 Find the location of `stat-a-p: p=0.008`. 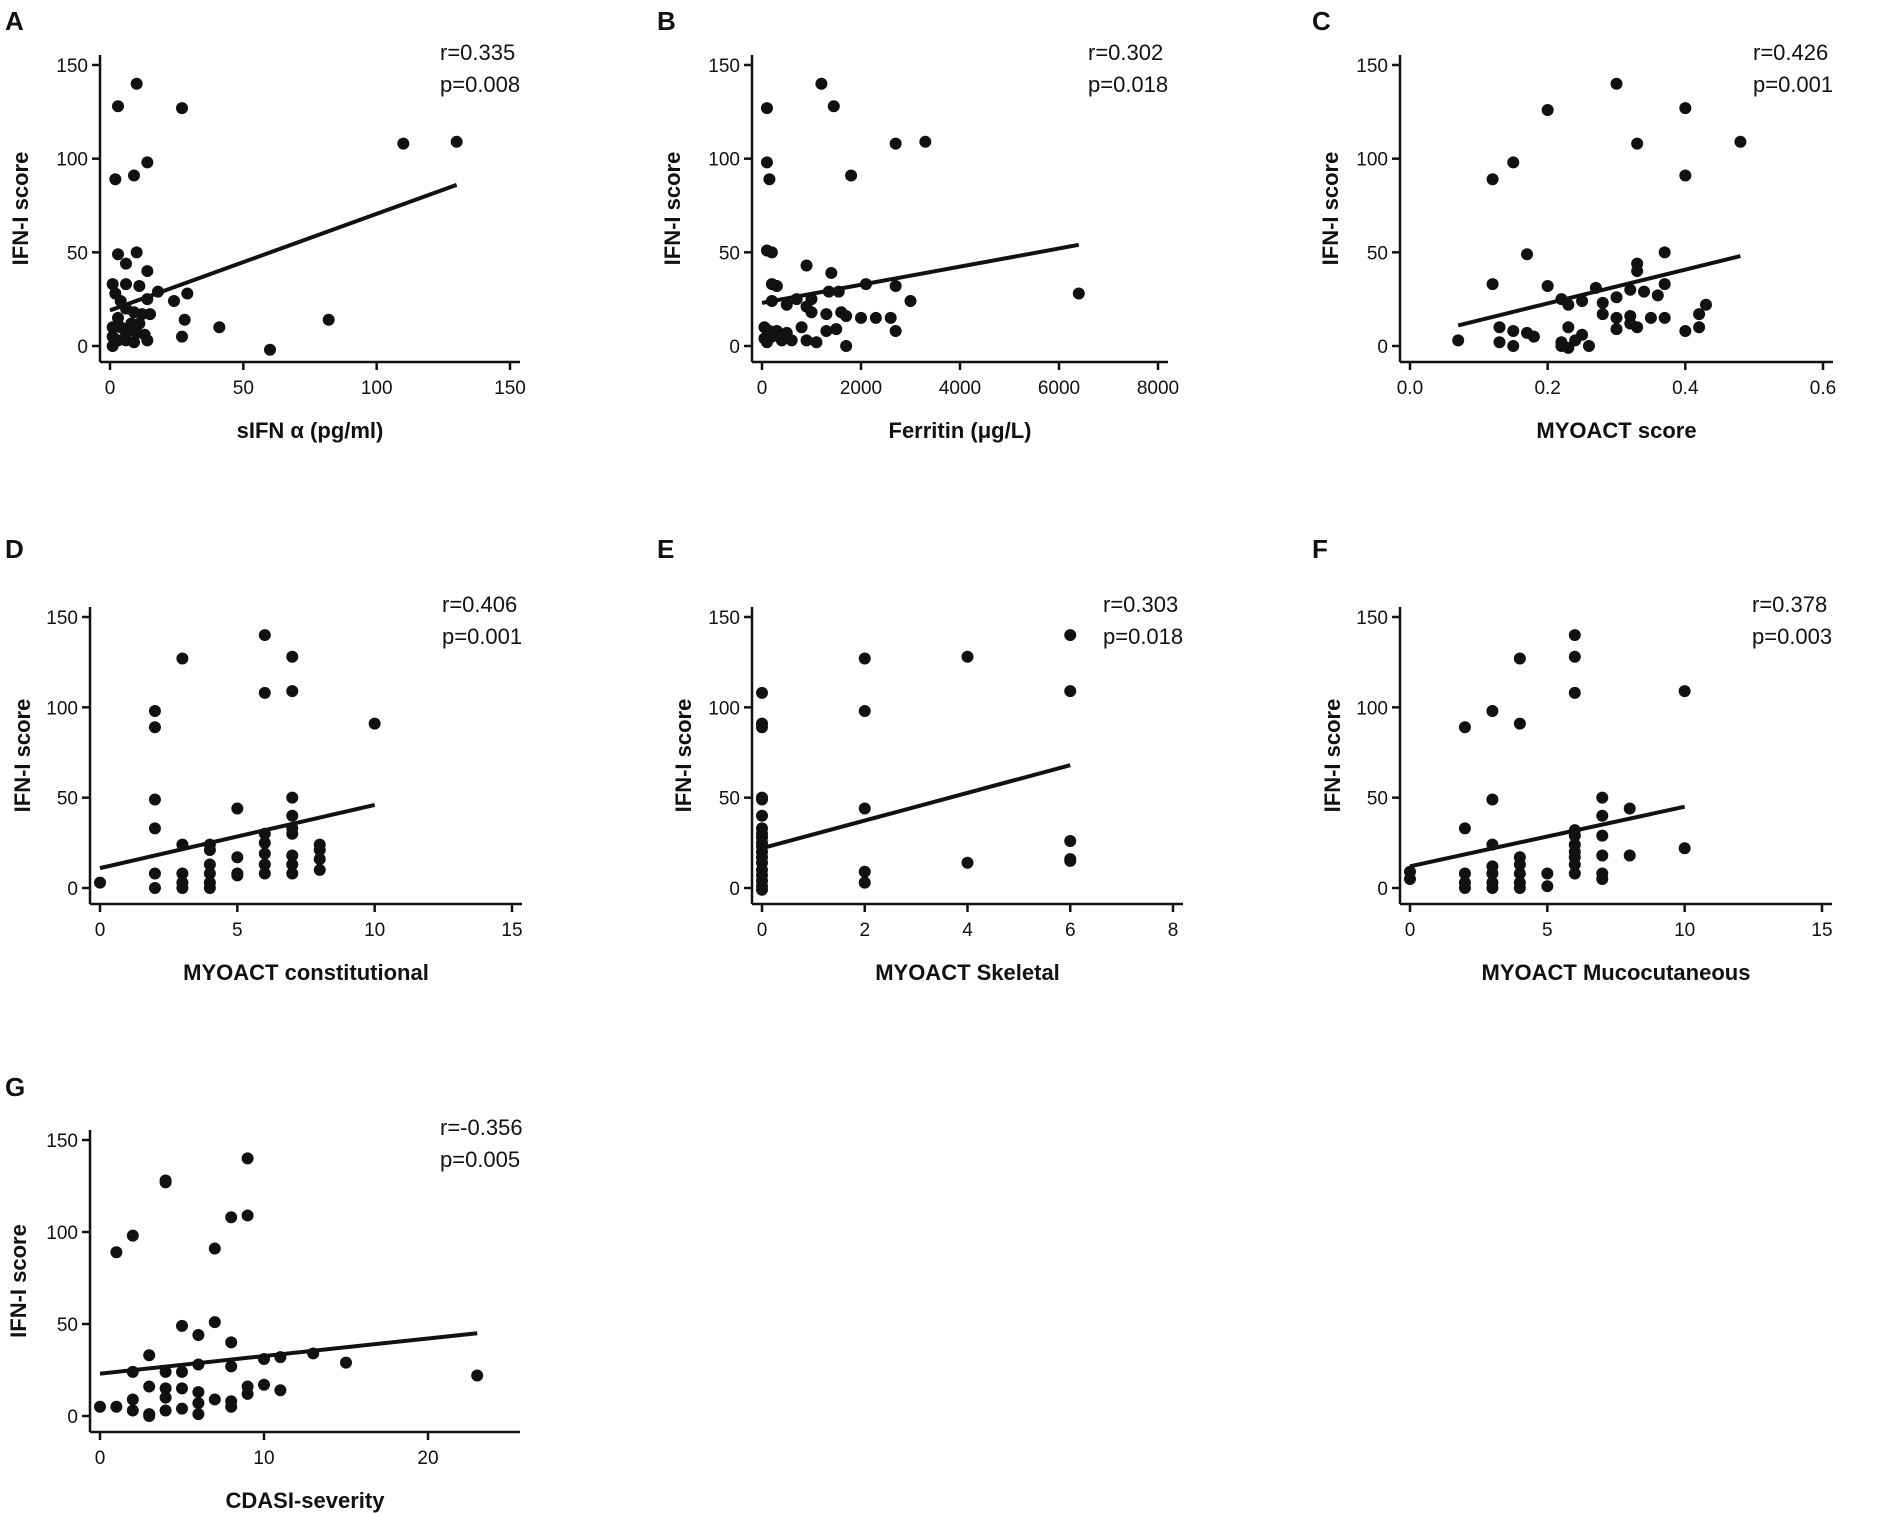

stat-a-p: p=0.008 is located at coordinates (480, 84).